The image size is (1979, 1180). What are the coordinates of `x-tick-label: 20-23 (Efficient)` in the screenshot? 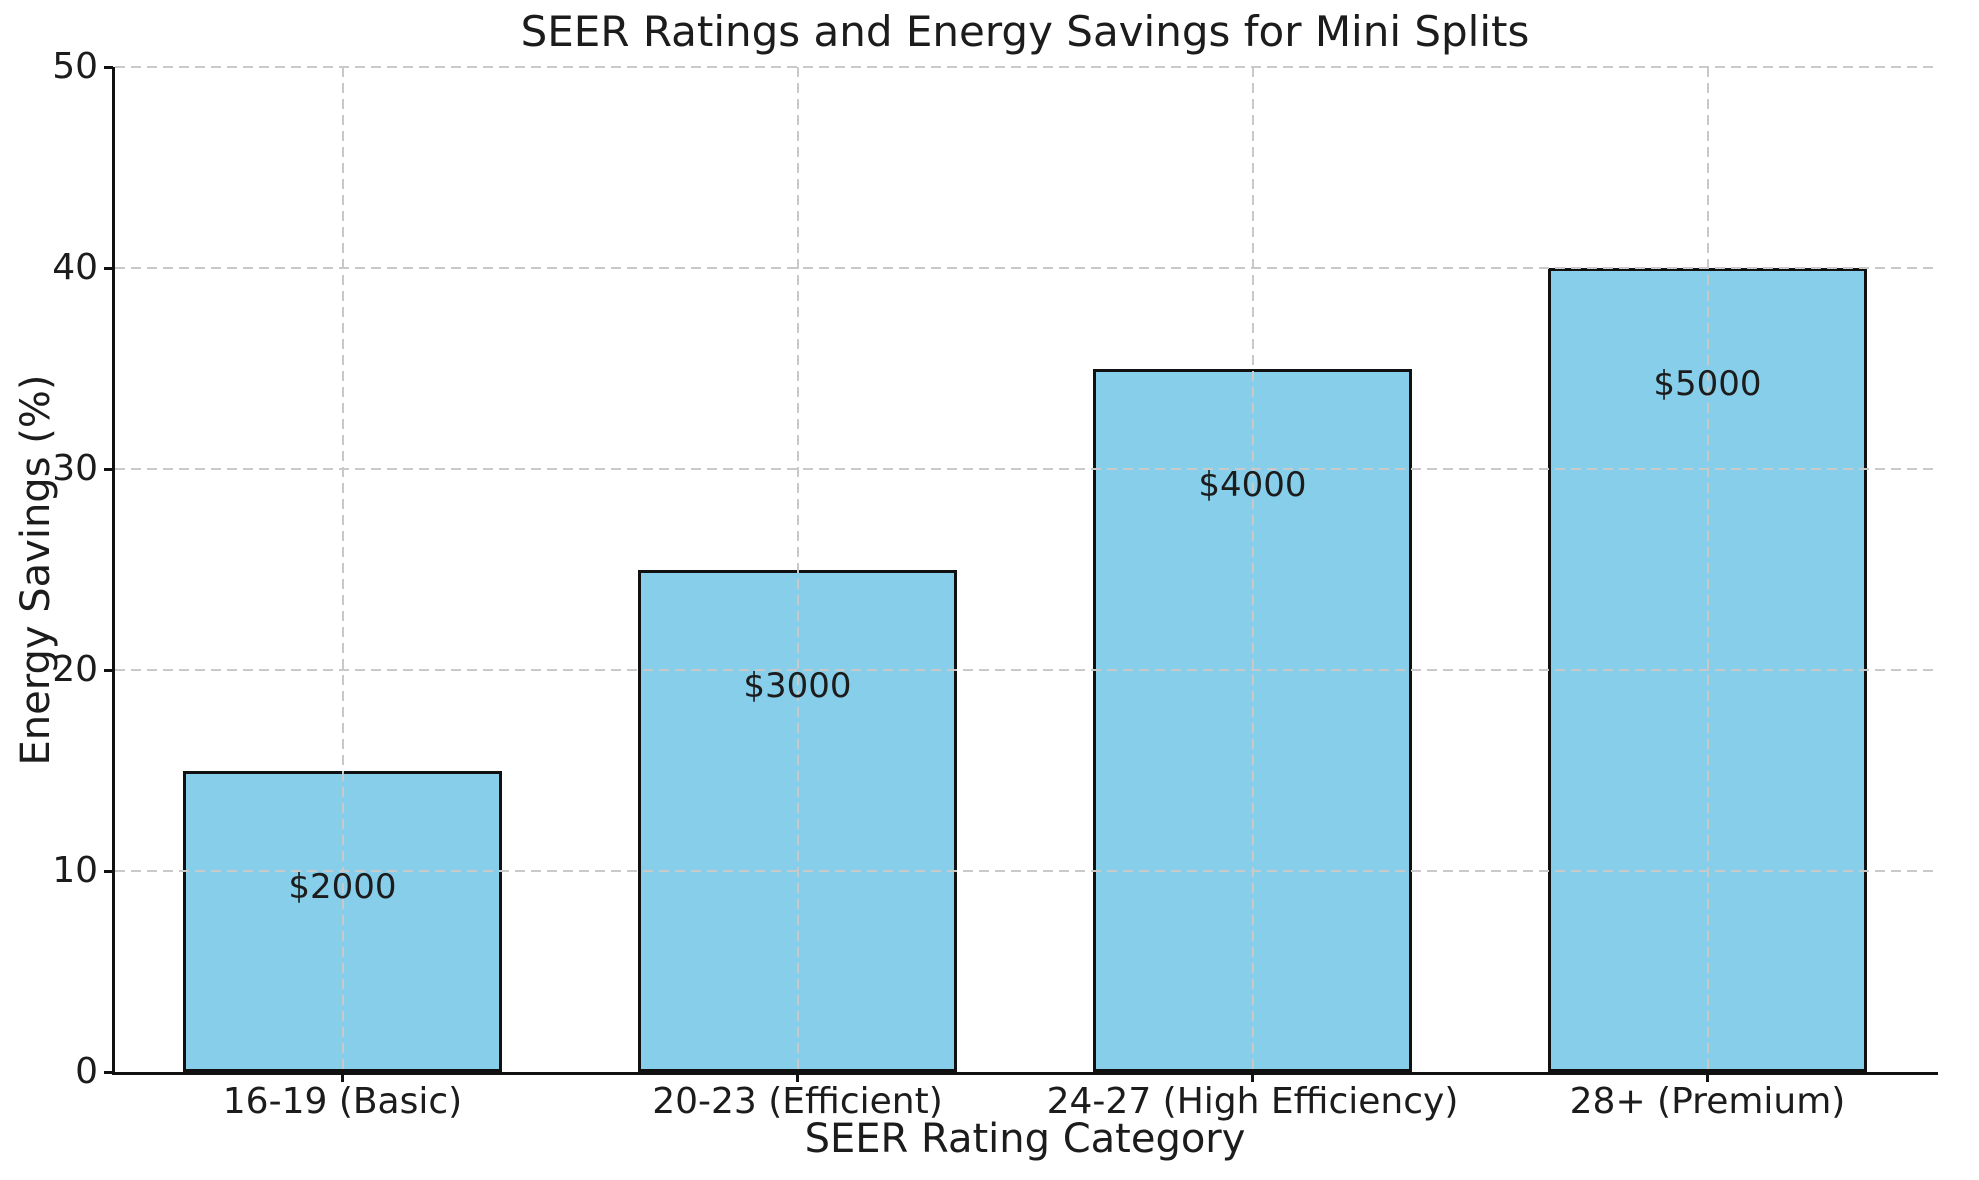 It's located at (797, 1101).